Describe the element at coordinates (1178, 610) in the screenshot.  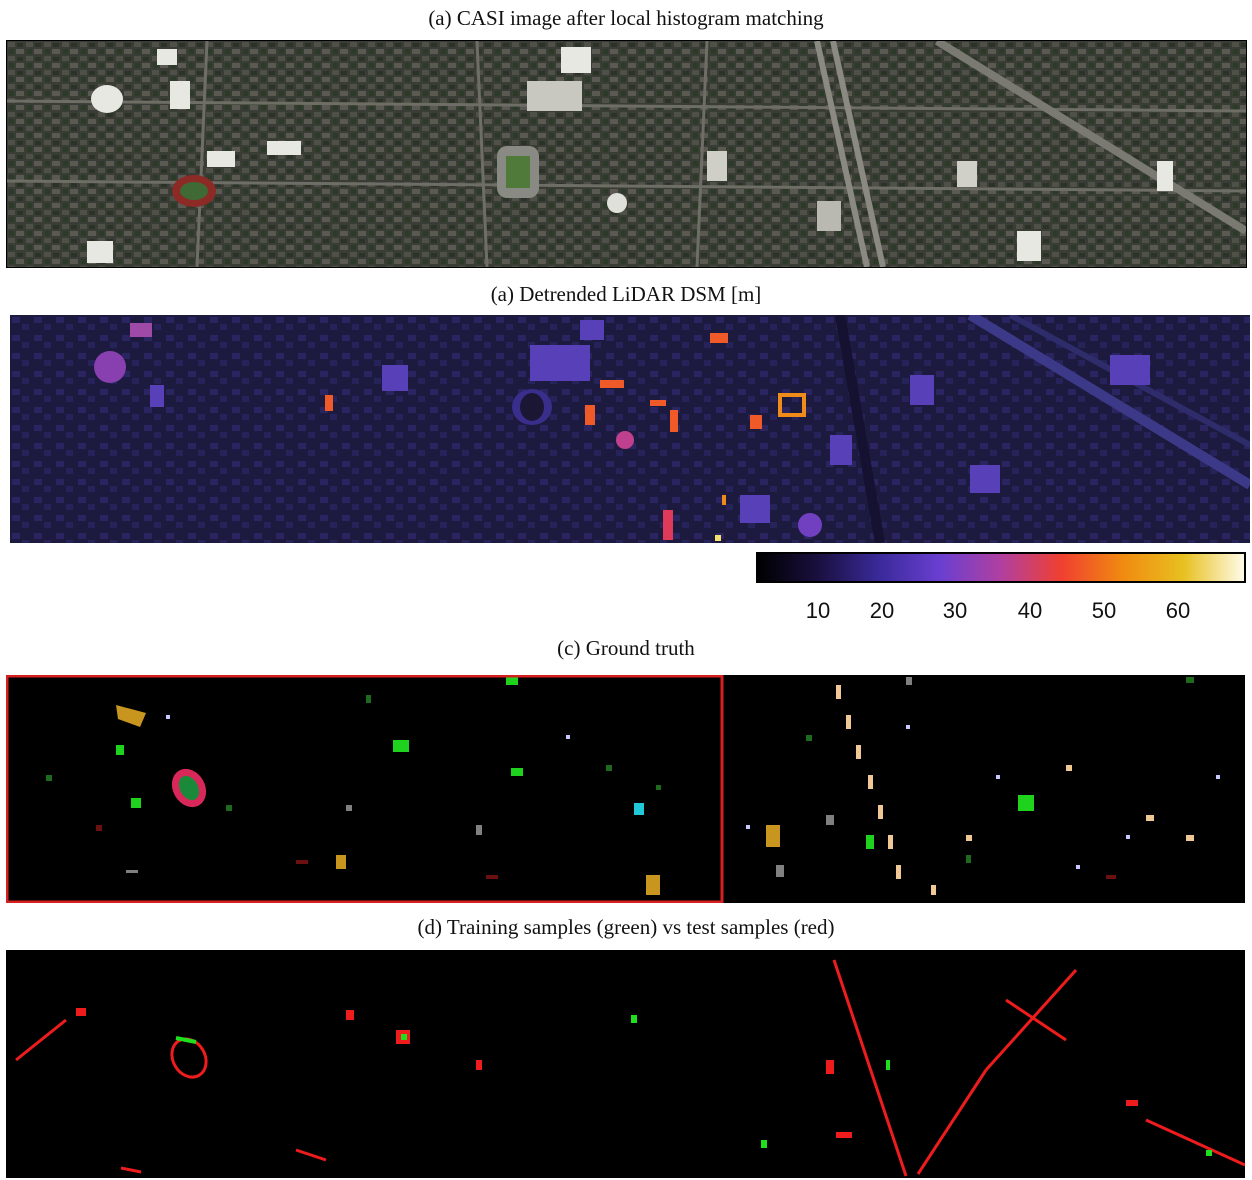
I see `colorbar-tick-60: 60` at that location.